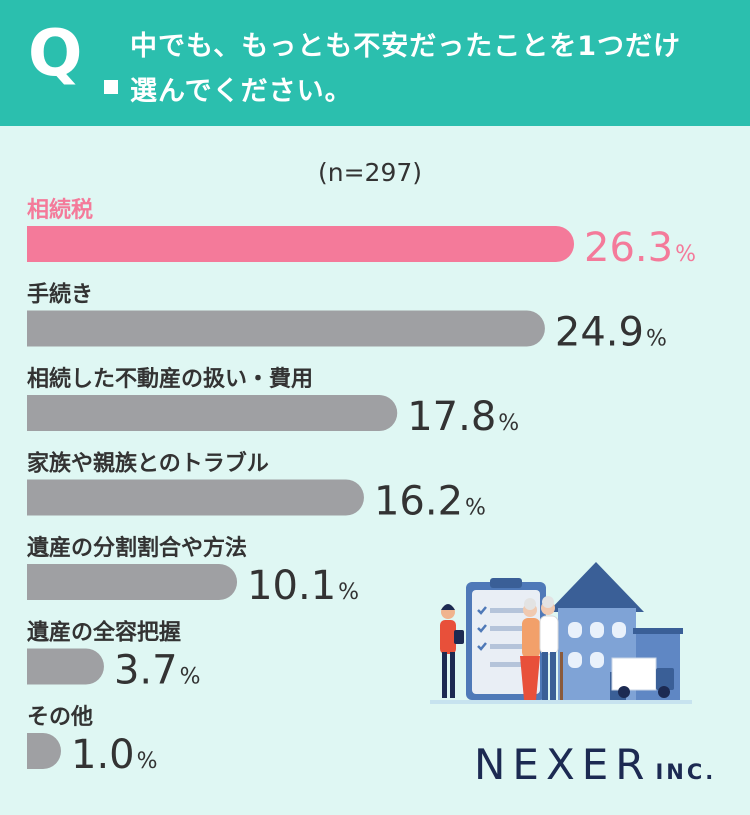 Image resolution: width=750 pixels, height=815 pixels. What do you see at coordinates (482, 628) in the screenshot?
I see `check-icon` at bounding box center [482, 628].